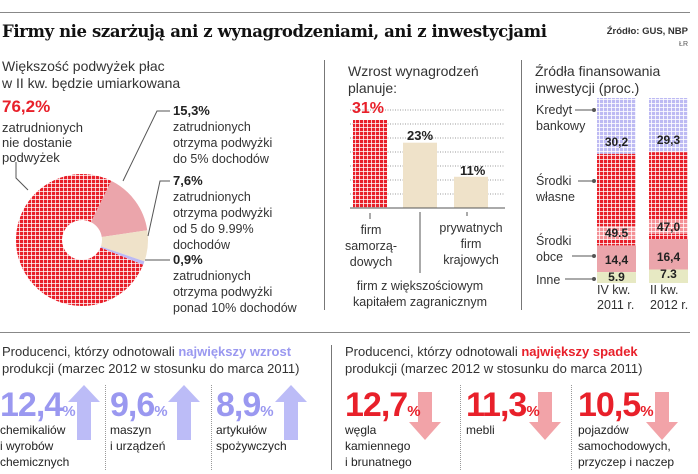 The image size is (698, 474). Describe the element at coordinates (668, 227) in the screenshot. I see `segment-value-label: 47,0` at that location.